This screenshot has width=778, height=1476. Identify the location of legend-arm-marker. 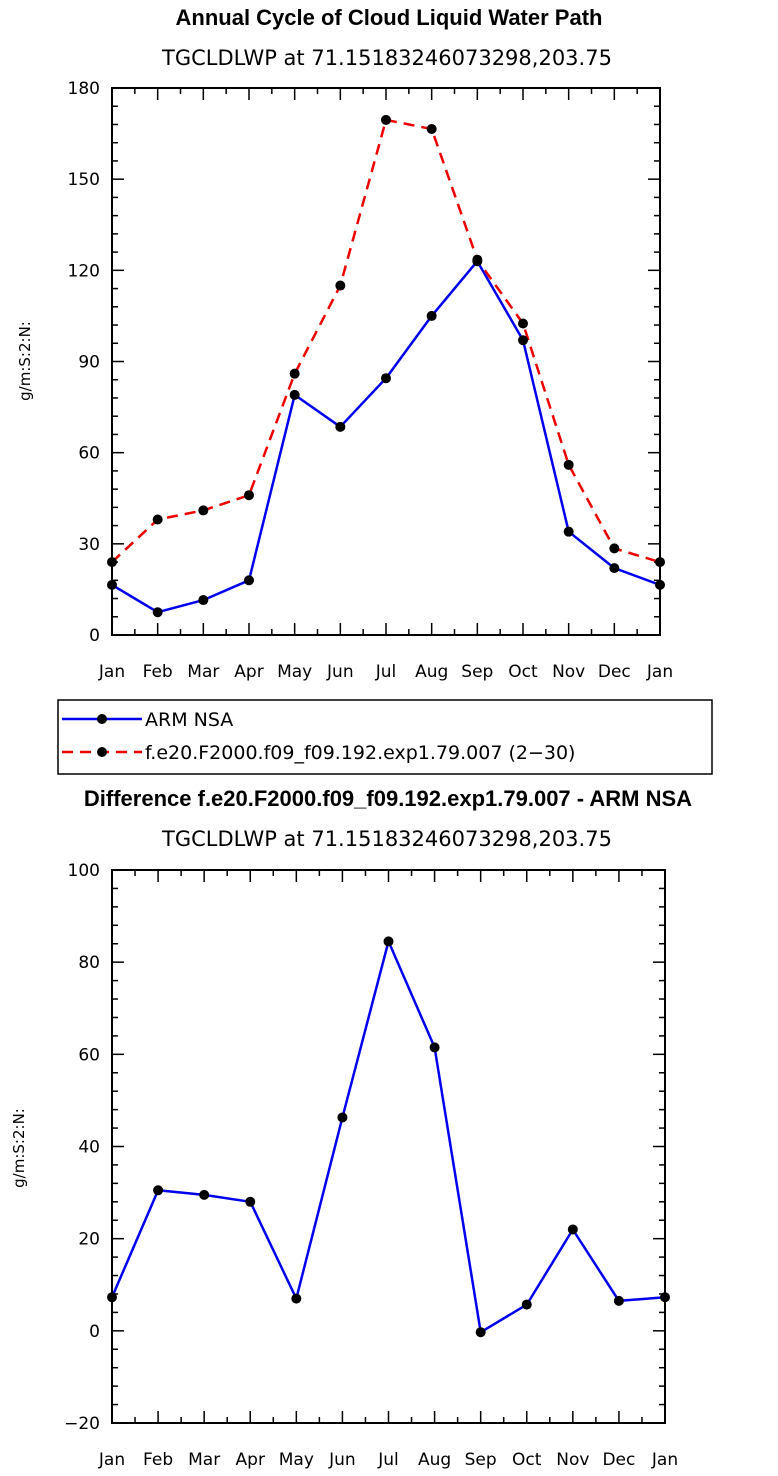
(102, 719).